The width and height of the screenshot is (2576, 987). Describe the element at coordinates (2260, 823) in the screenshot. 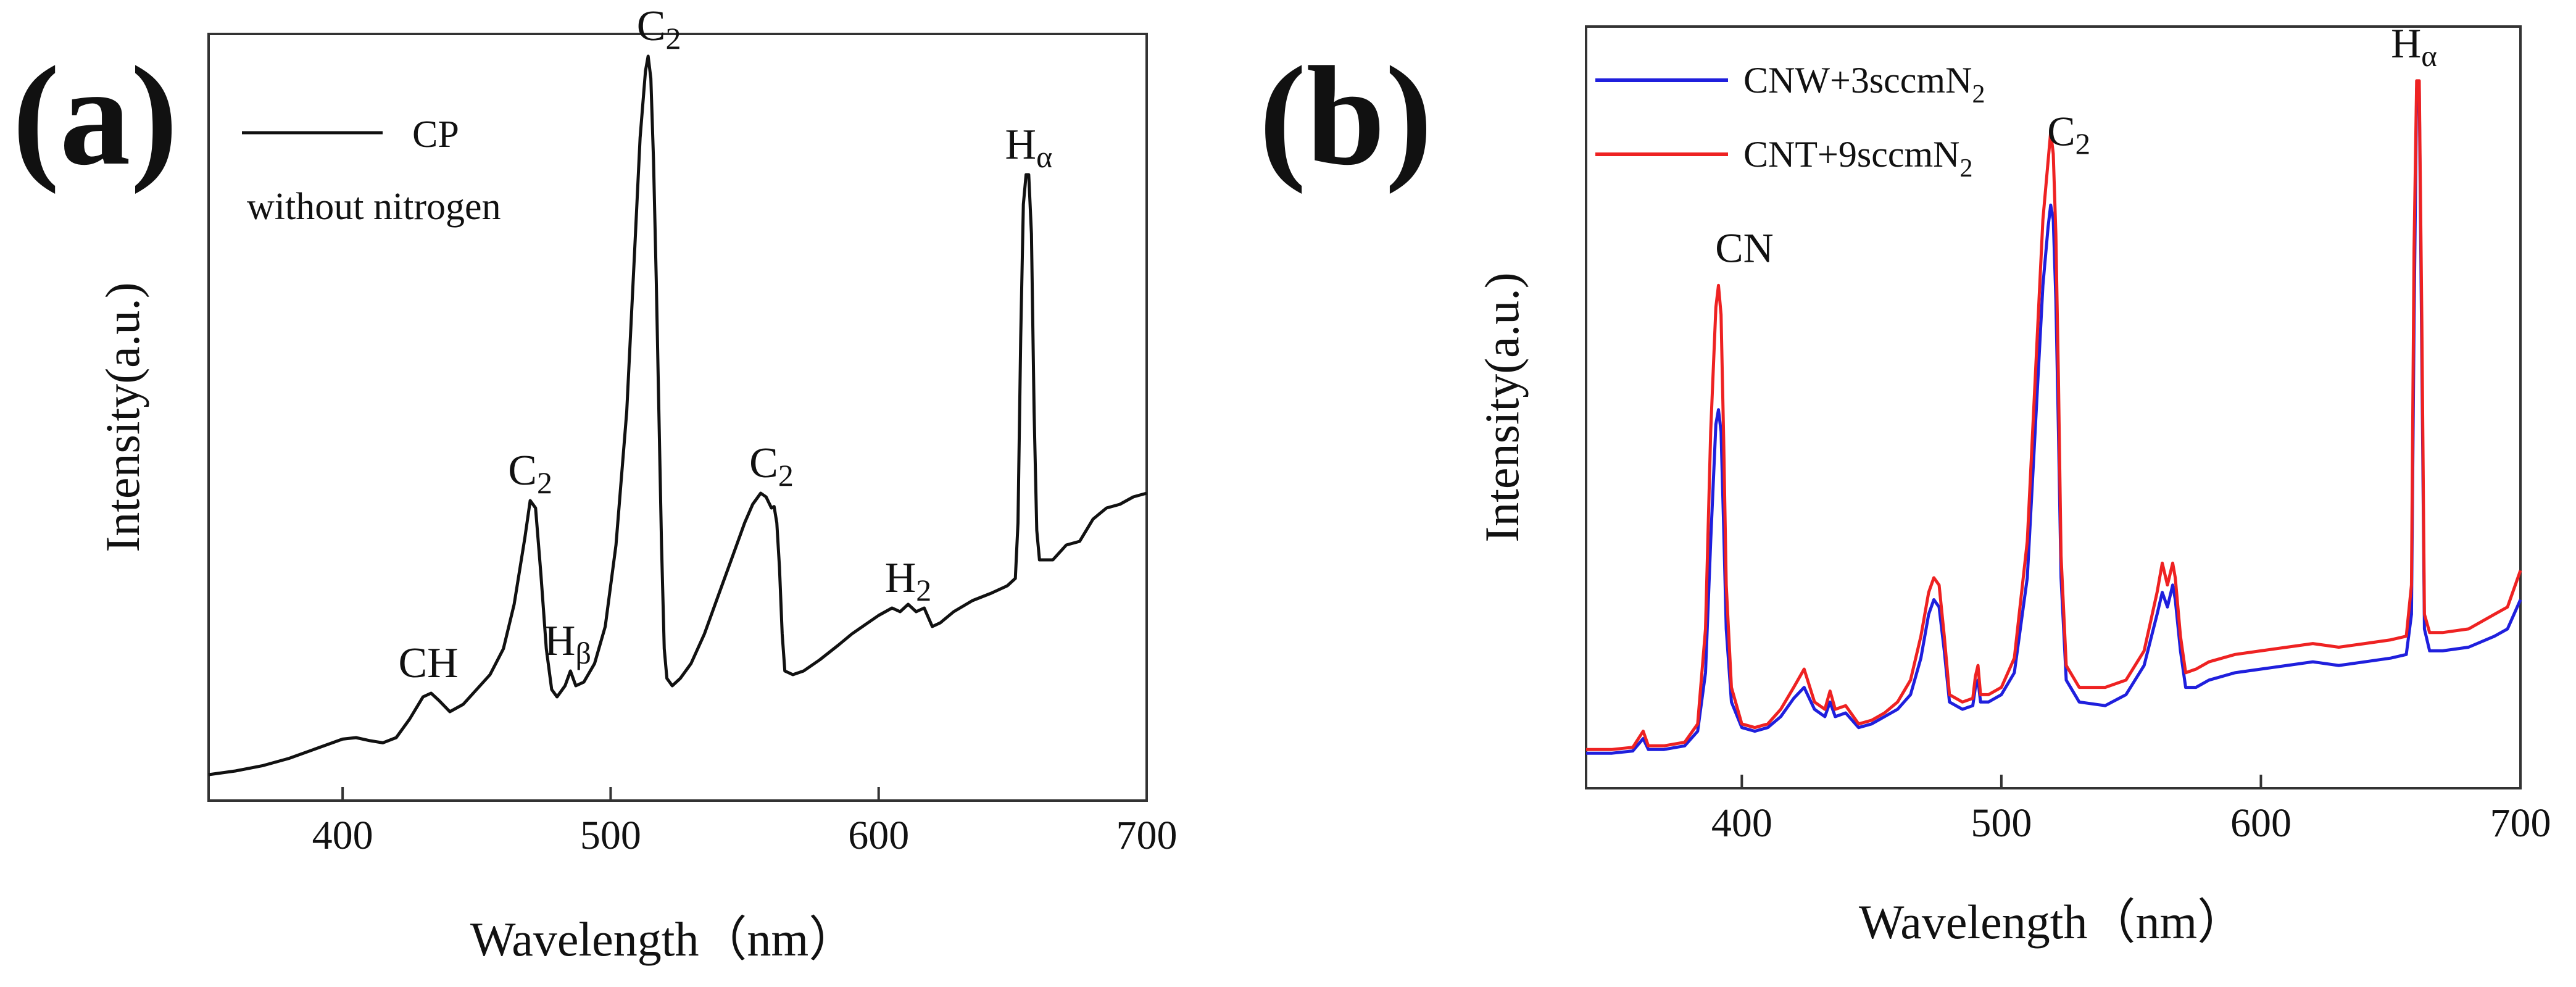

I see `panel-b-x-tick-label-600: 600` at that location.